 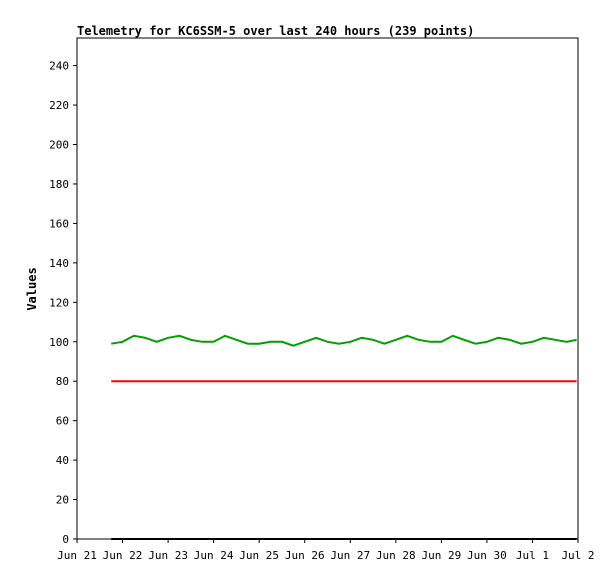 What do you see at coordinates (65, 539) in the screenshot?
I see `y-tick-label: 0` at bounding box center [65, 539].